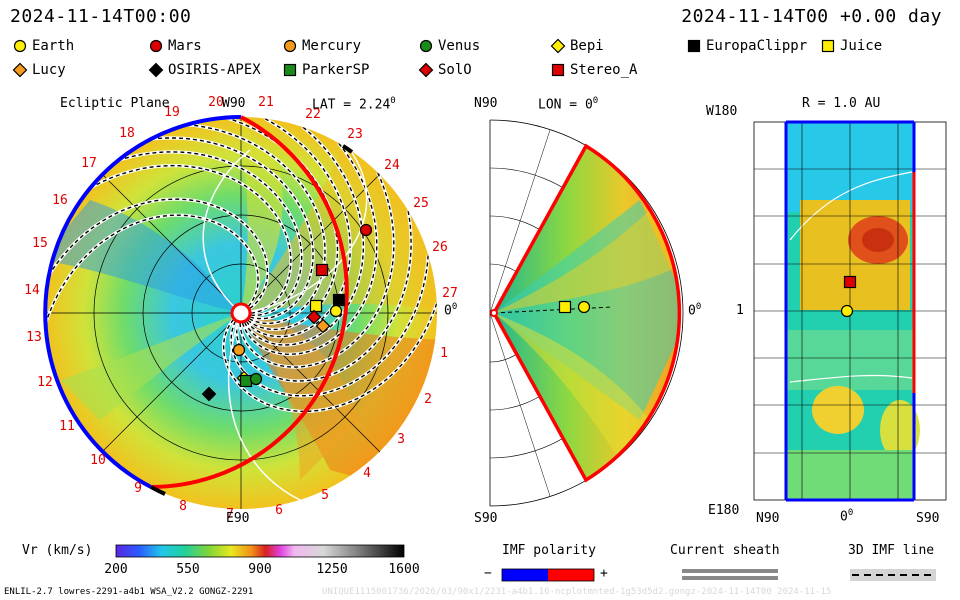  Describe the element at coordinates (246, 381) in the screenshot. I see `marker-parkersp` at that location.